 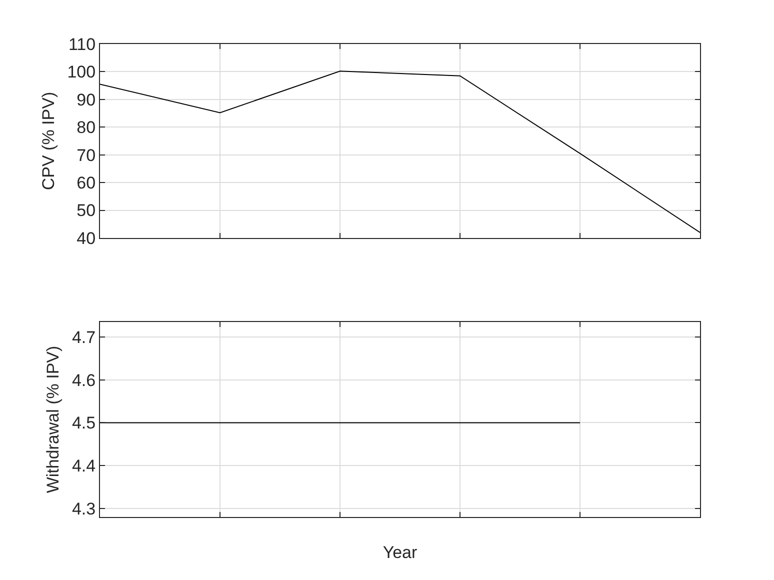 I want to click on y-tick-label: 4.3, so click(x=84, y=508).